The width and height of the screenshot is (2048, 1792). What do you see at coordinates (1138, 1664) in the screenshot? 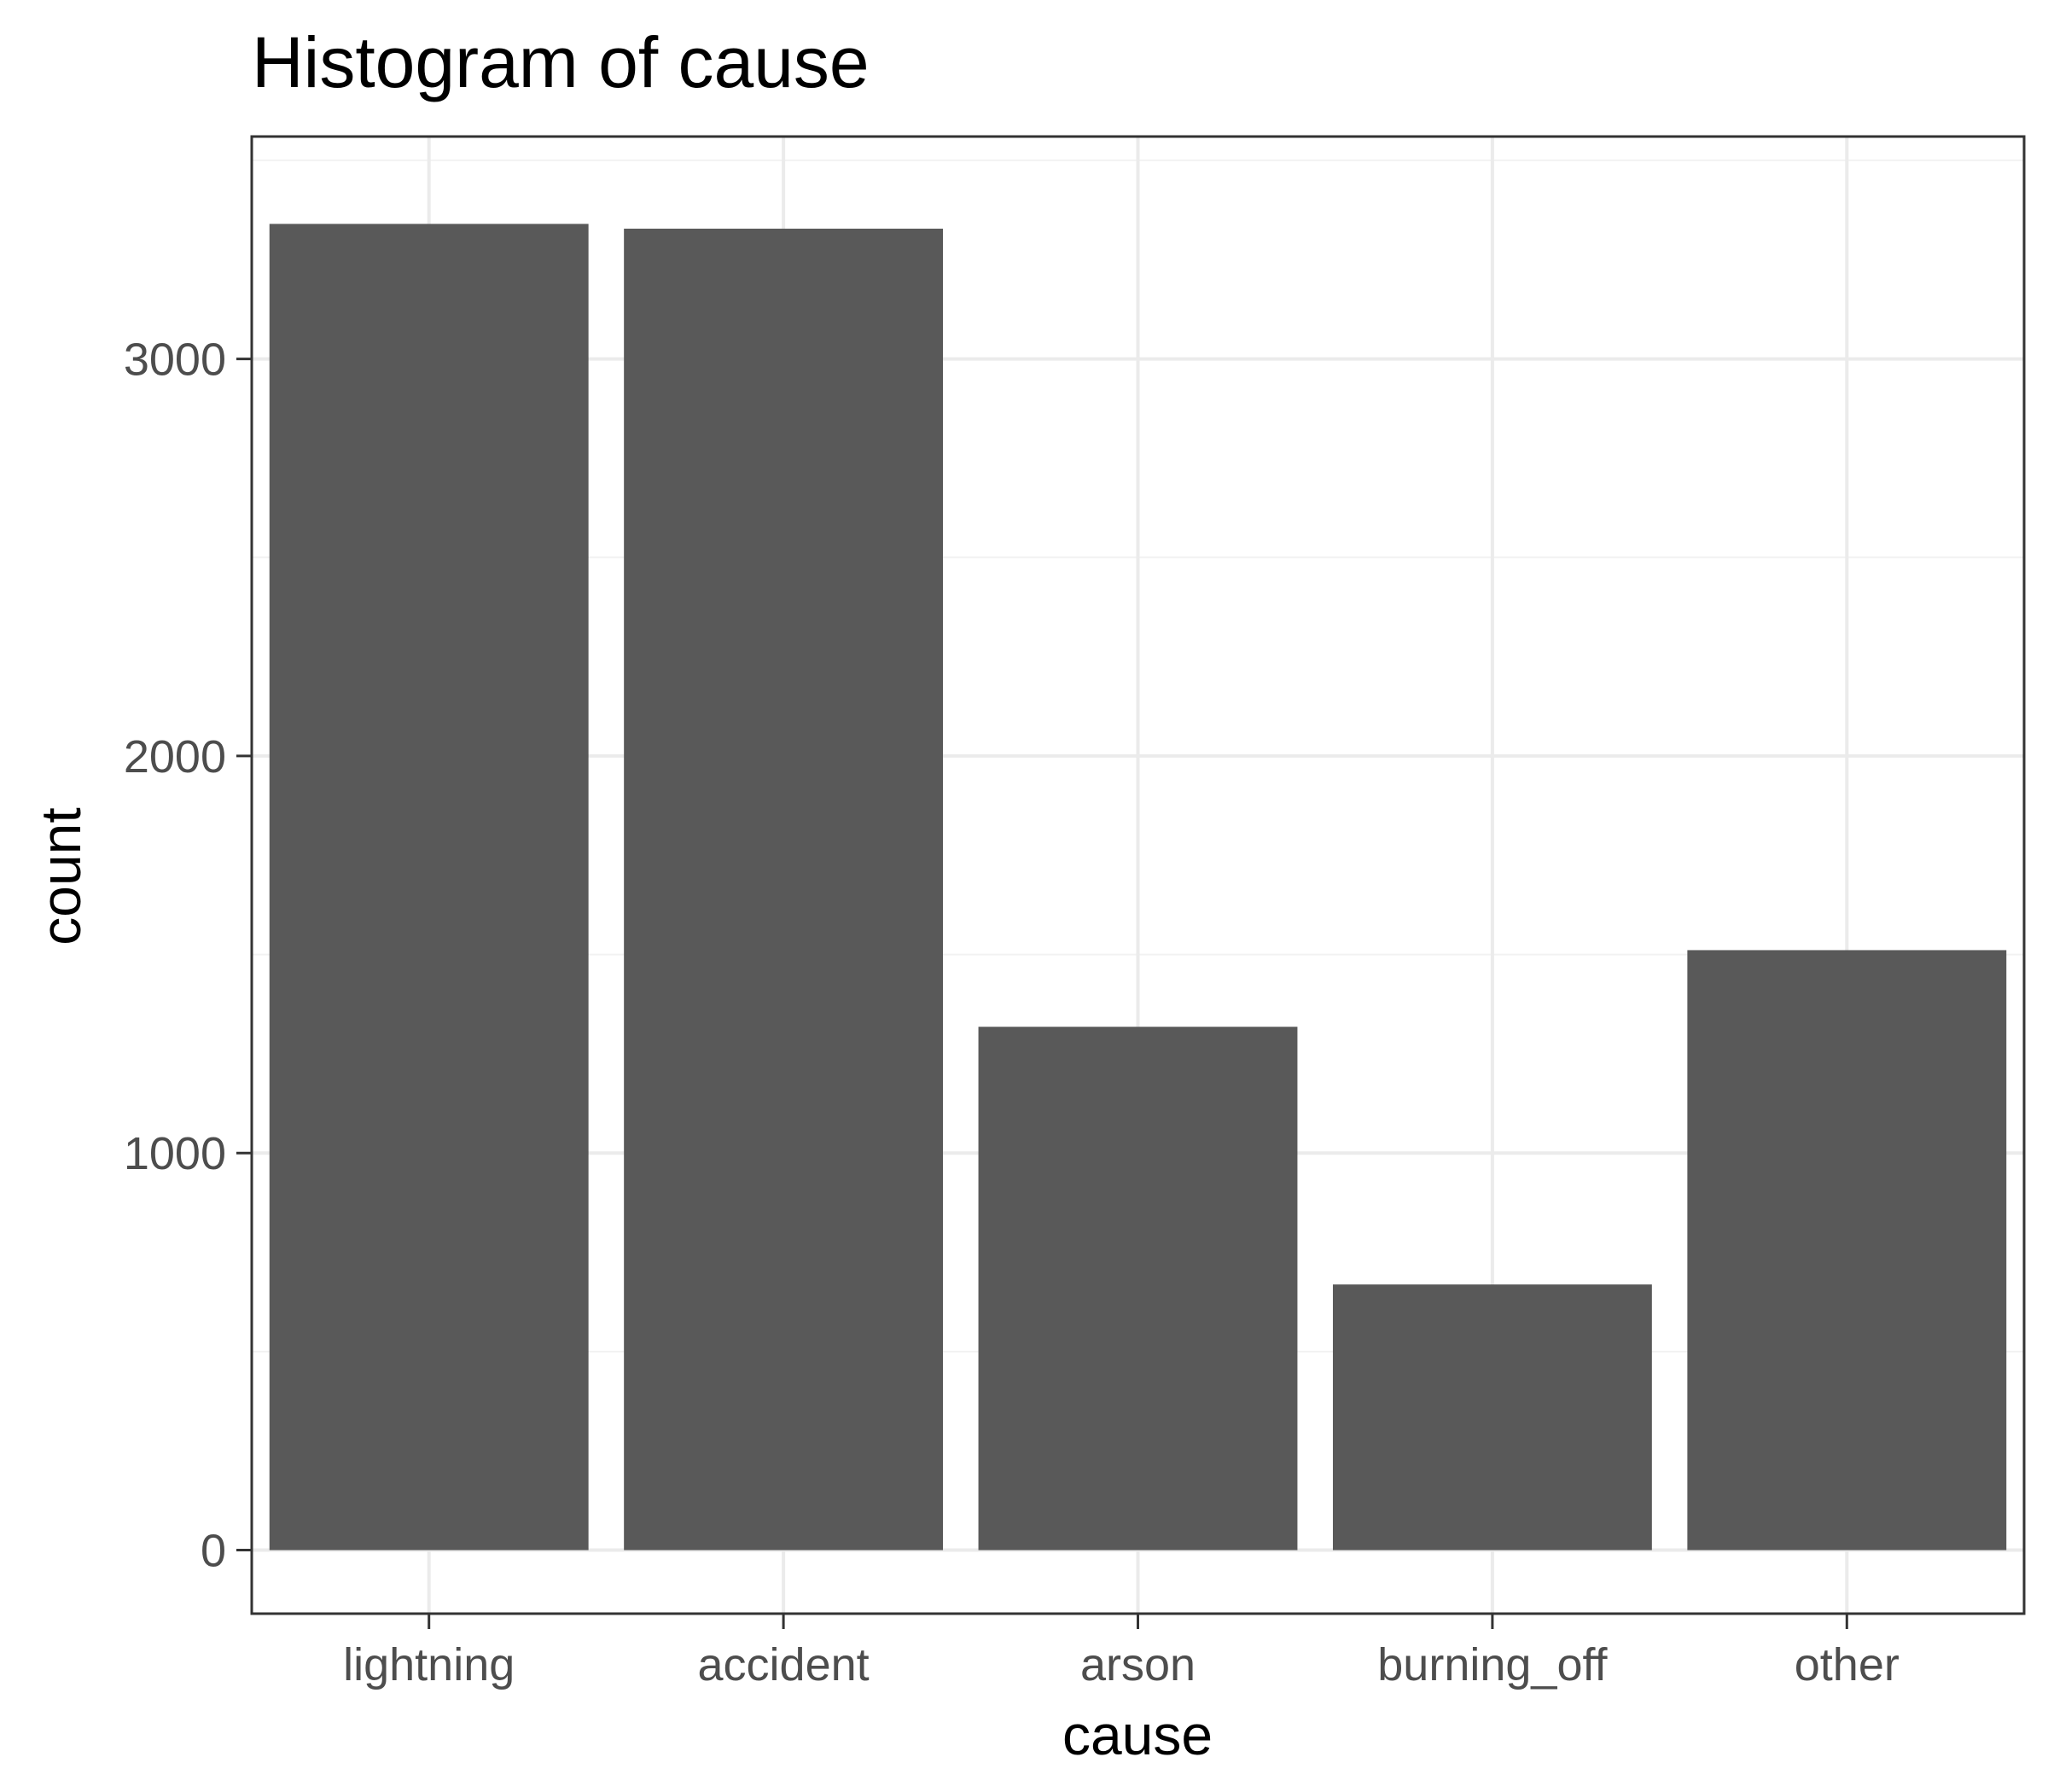
I see `x-tick-label: arson` at bounding box center [1138, 1664].